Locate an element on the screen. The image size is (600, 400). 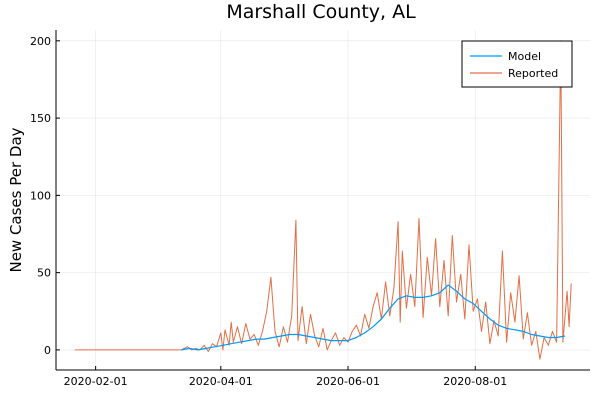
y-tick-label: 0 is located at coordinates (47, 350).